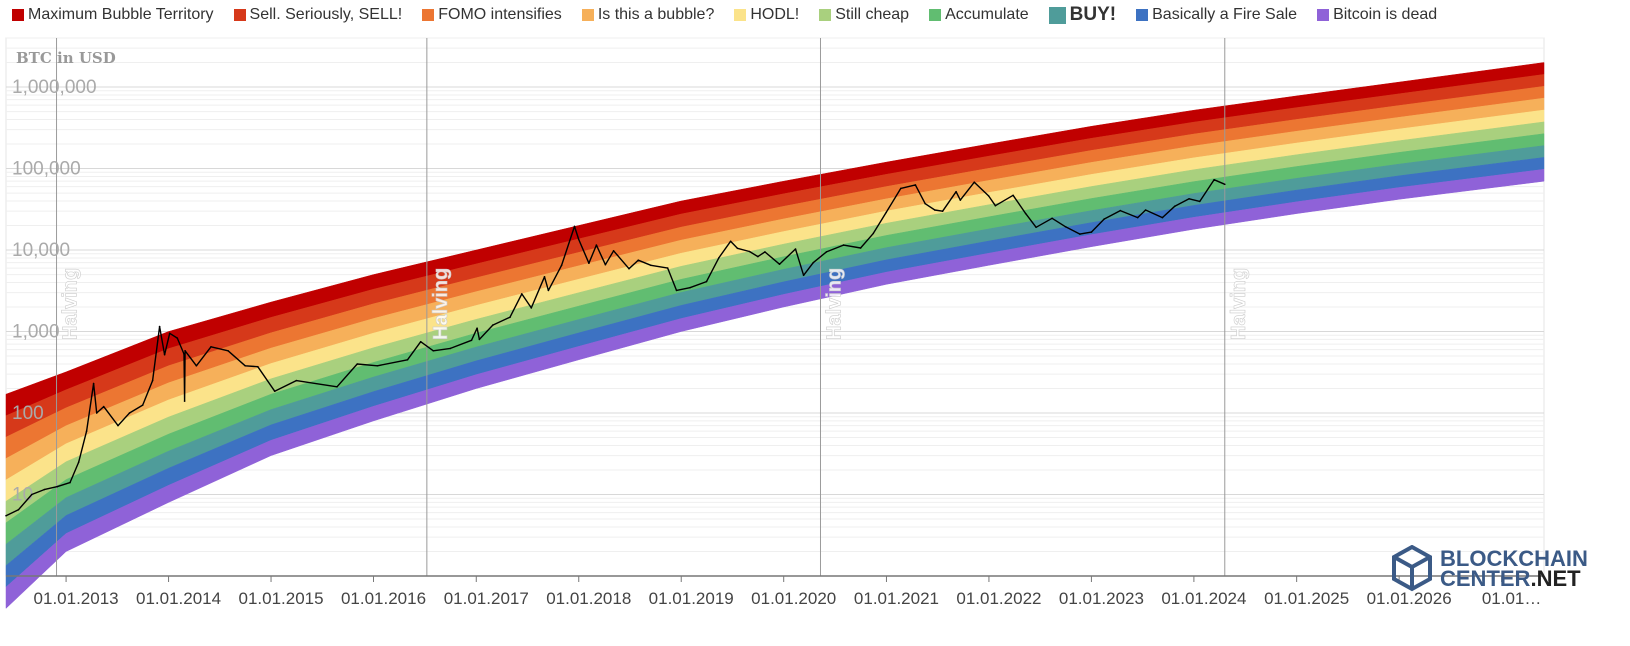 This screenshot has width=1630, height=646. Describe the element at coordinates (1082, 15) in the screenshot. I see `legend-item-7: BUY!` at that location.